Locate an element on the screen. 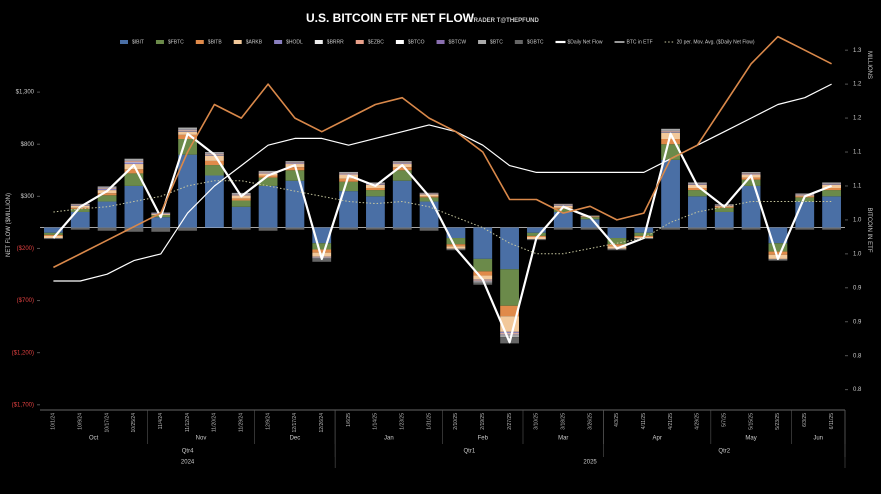 Image resolution: width=881 pixels, height=494 pixels. x-group-label: Oct is located at coordinates (94, 439).